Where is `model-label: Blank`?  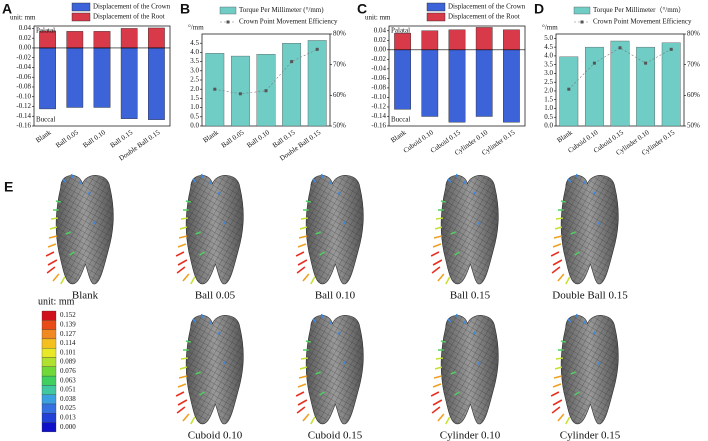
model-label: Blank is located at coordinates (85, 296).